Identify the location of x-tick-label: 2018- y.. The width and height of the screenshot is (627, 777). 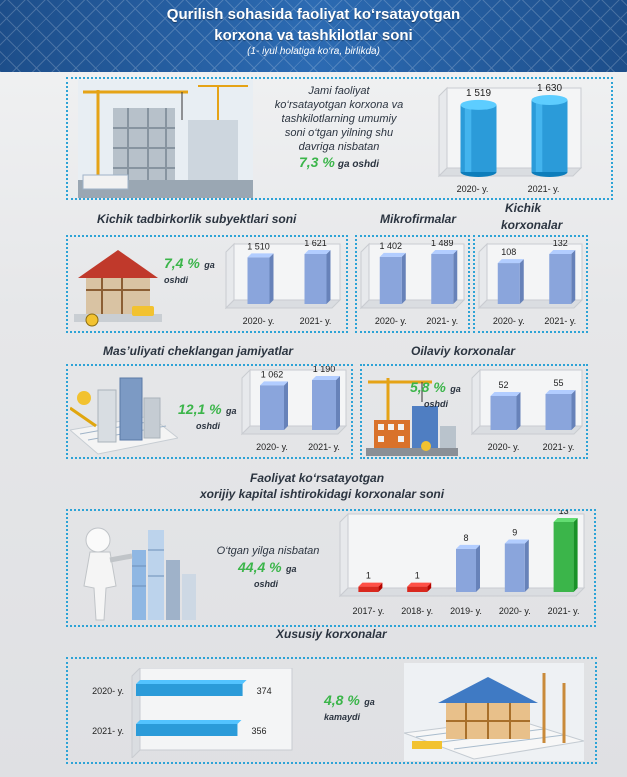
(417, 611).